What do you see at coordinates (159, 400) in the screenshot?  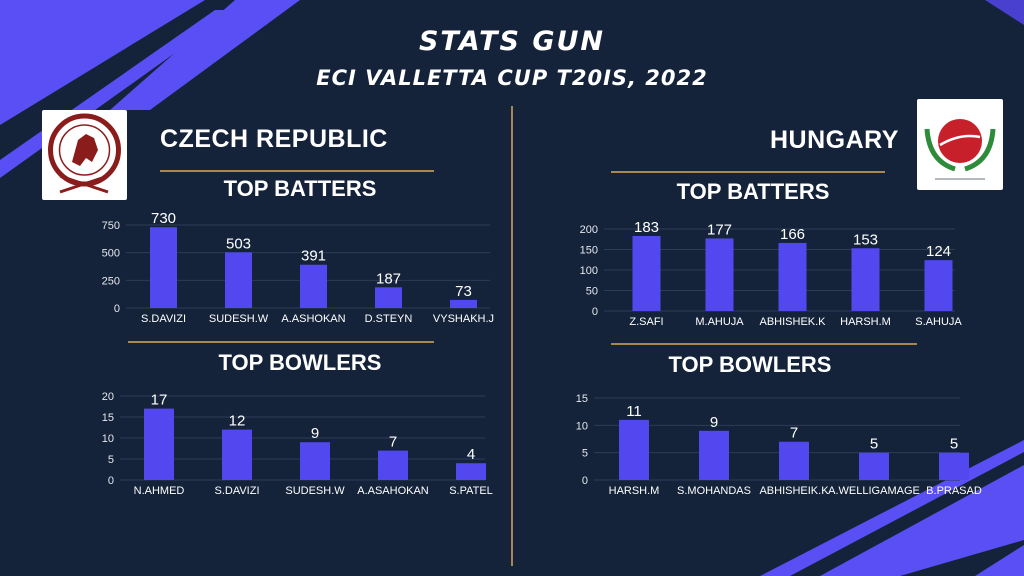 I see `data-label: 17` at bounding box center [159, 400].